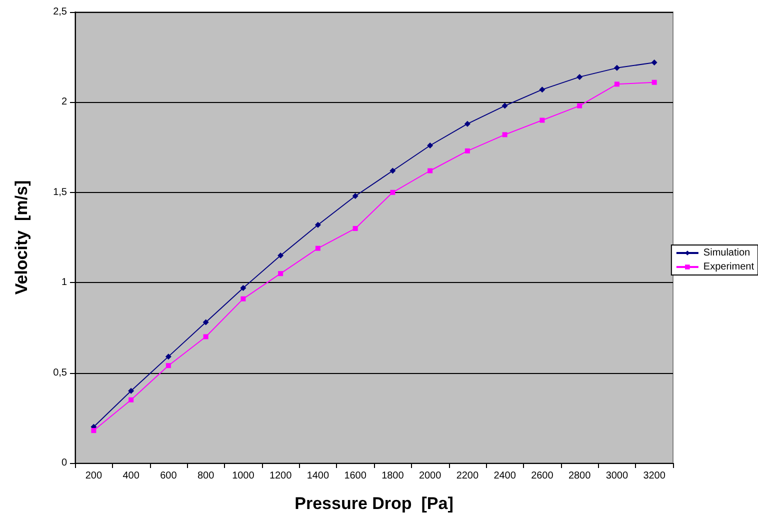  I want to click on x-tick-label: 1200, so click(280, 476).